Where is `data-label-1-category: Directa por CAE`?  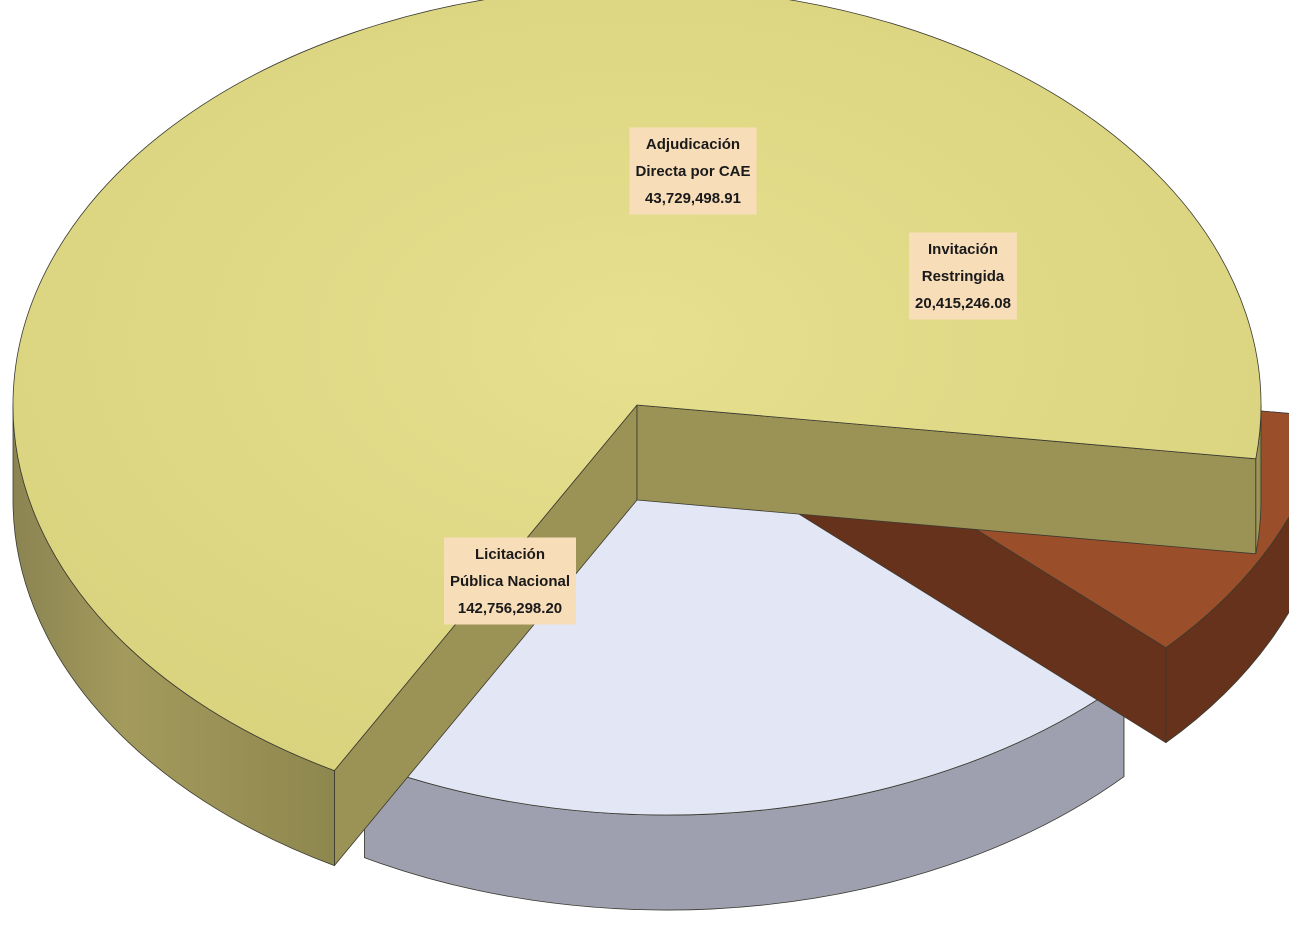 data-label-1-category: Directa por CAE is located at coordinates (692, 171).